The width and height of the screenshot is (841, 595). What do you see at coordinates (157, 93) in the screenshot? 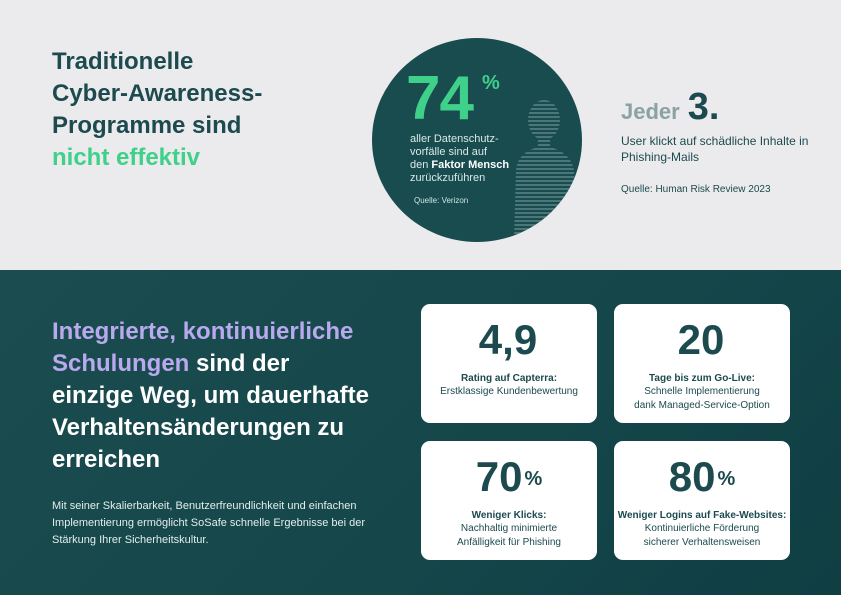
I see `headline-line-2: Cyber-Awareness-` at bounding box center [157, 93].